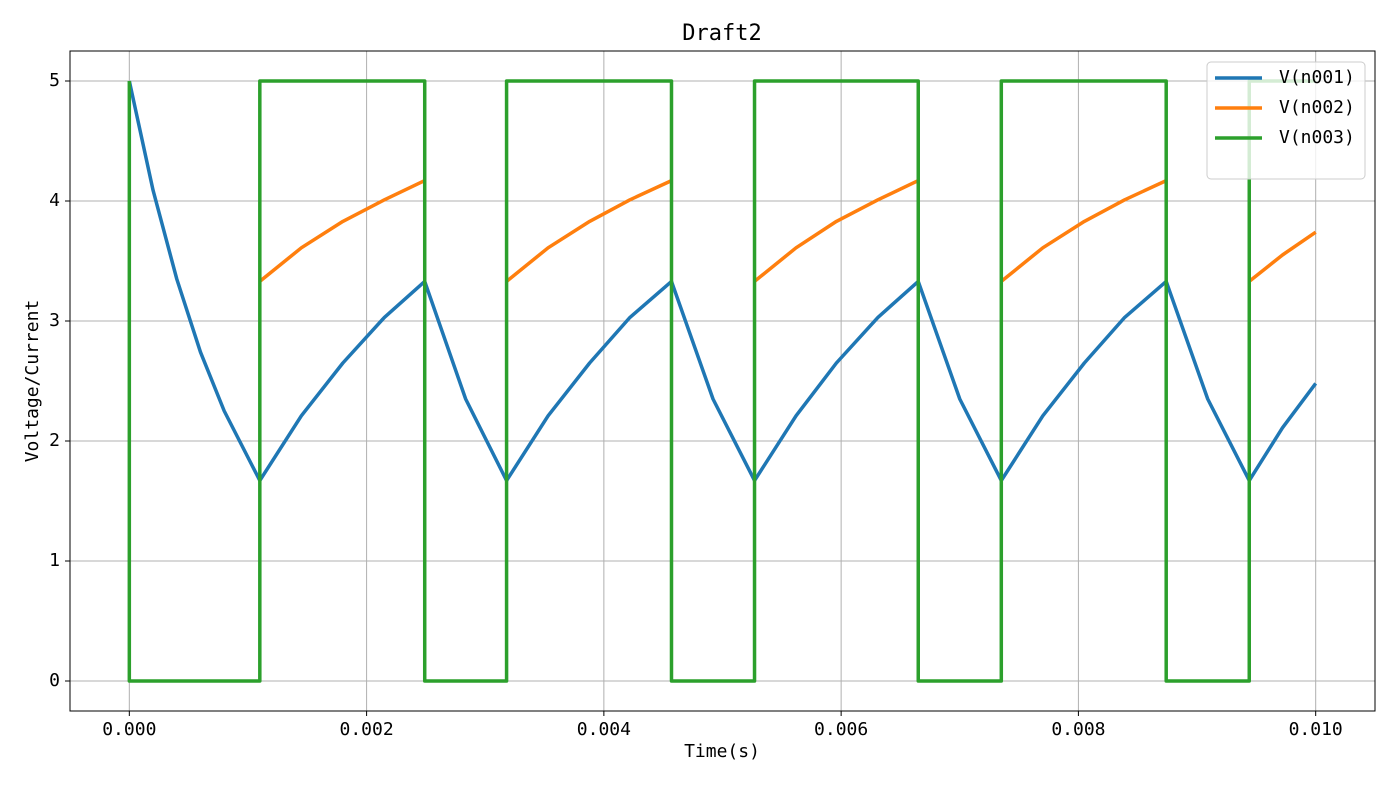 This screenshot has height=787, width=1400. Describe the element at coordinates (1317, 137) in the screenshot. I see `legend-label: V(n003)` at that location.